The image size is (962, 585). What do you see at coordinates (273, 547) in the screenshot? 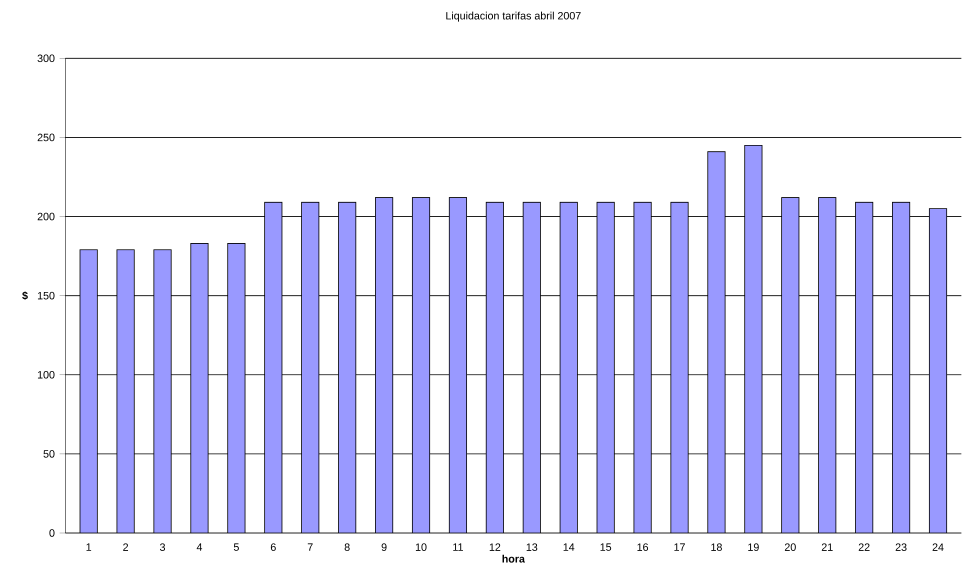
I see `x-tick-label: 6` at bounding box center [273, 547].